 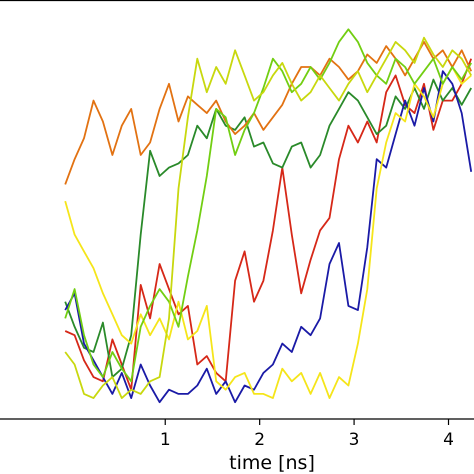 What do you see at coordinates (307, 434) in the screenshot?
I see `x-ticks: 1 2 3 4` at bounding box center [307, 434].